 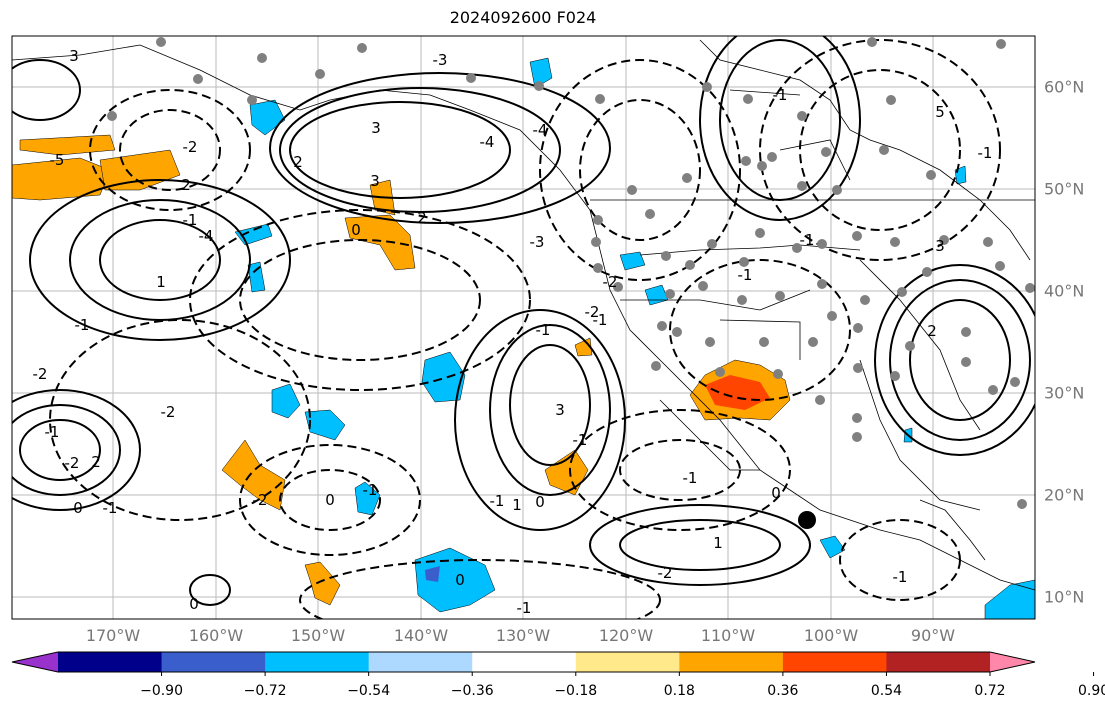 What do you see at coordinates (113, 635) in the screenshot?
I see `lon-label: 170°W` at bounding box center [113, 635].